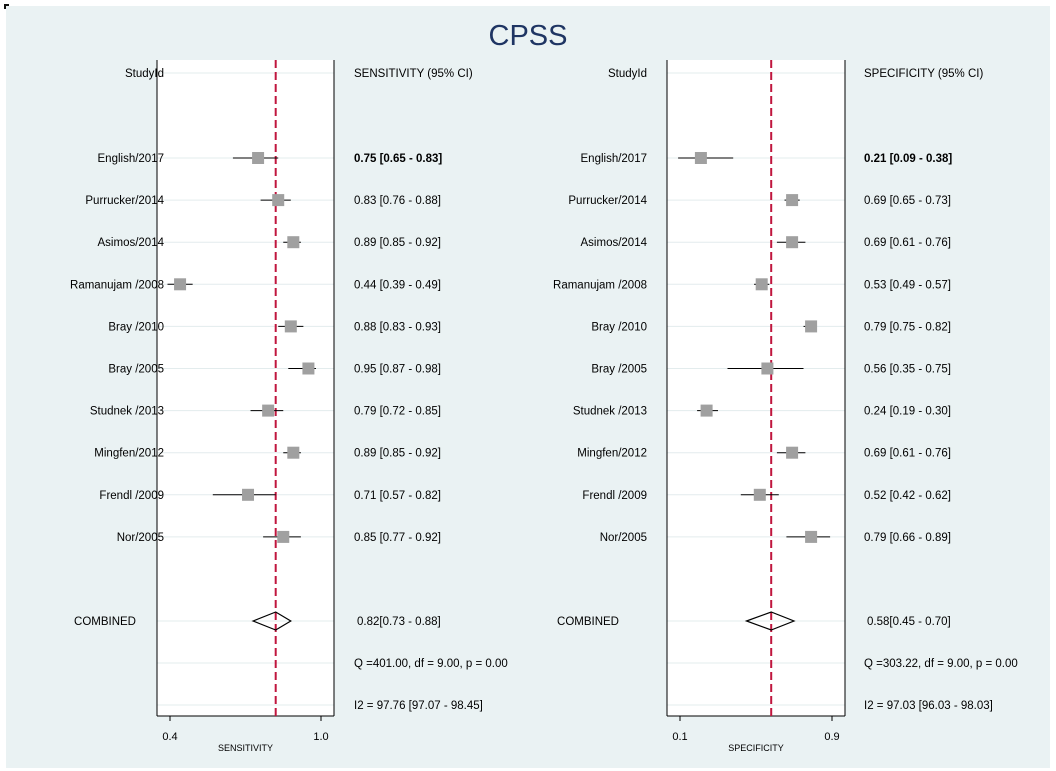  Describe the element at coordinates (614, 243) in the screenshot. I see `spec-study-label: Asimos/2014` at that location.